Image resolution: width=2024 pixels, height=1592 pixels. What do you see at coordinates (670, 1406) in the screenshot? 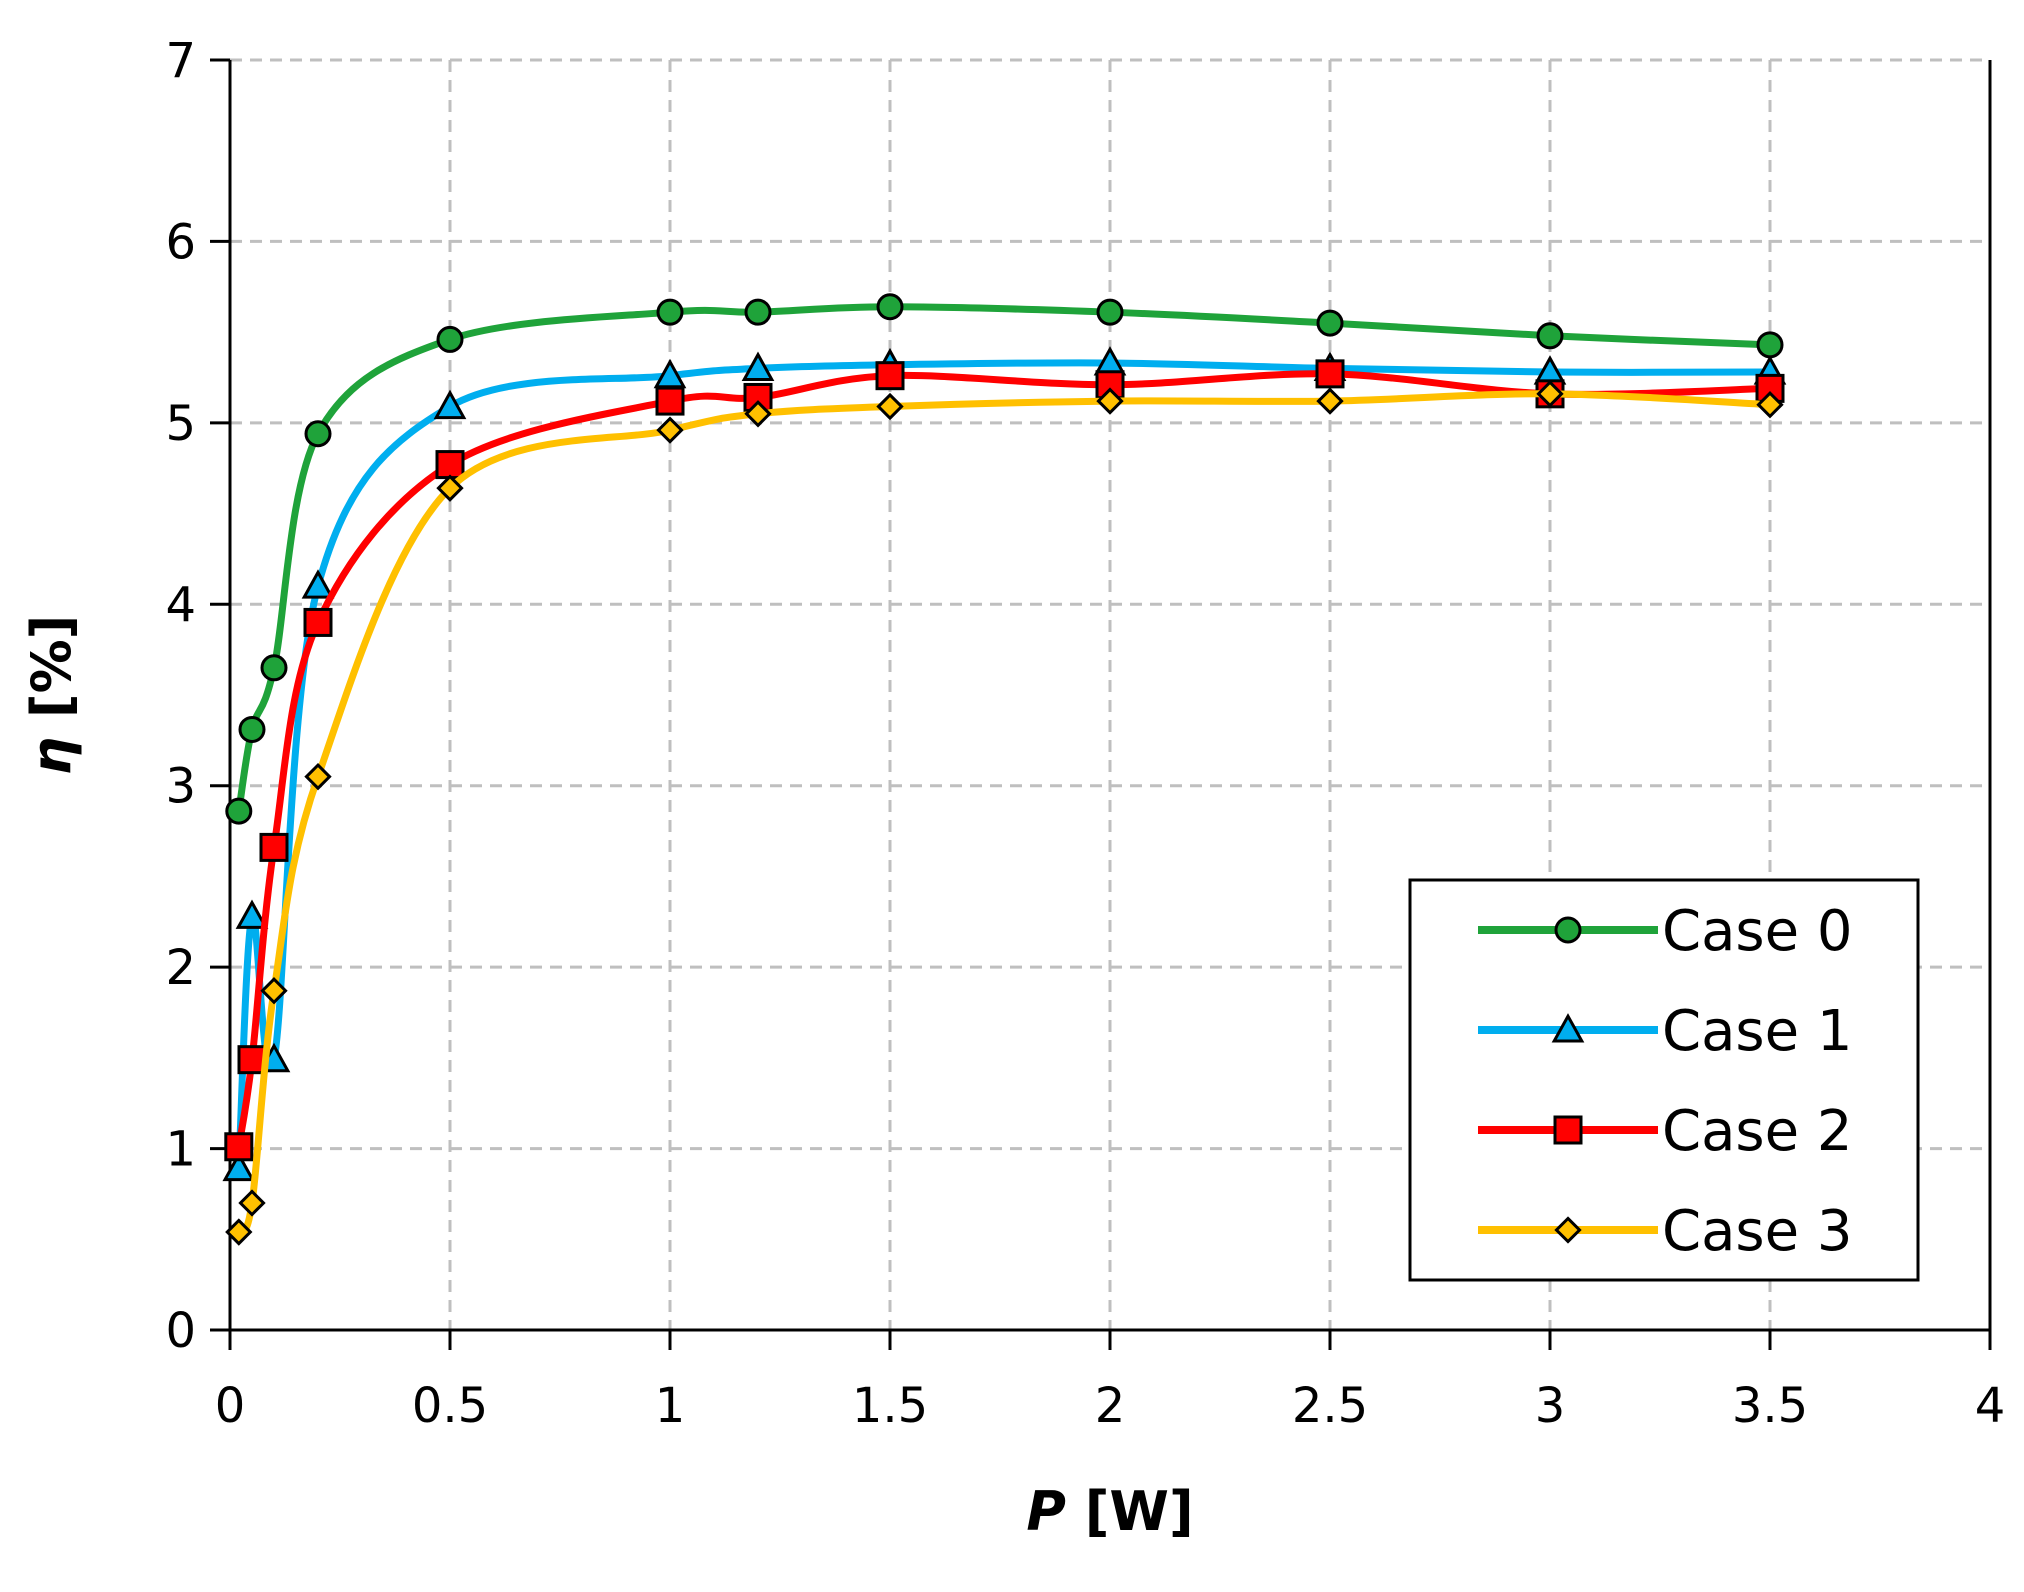
I see `x-tick-label: 1` at bounding box center [670, 1406].